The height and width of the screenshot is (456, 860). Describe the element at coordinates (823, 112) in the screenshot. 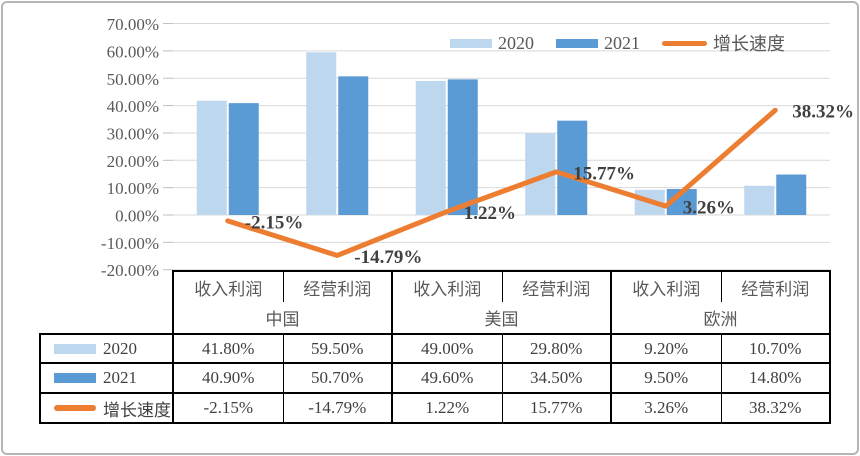

I see `point-label: 38.32%` at that location.